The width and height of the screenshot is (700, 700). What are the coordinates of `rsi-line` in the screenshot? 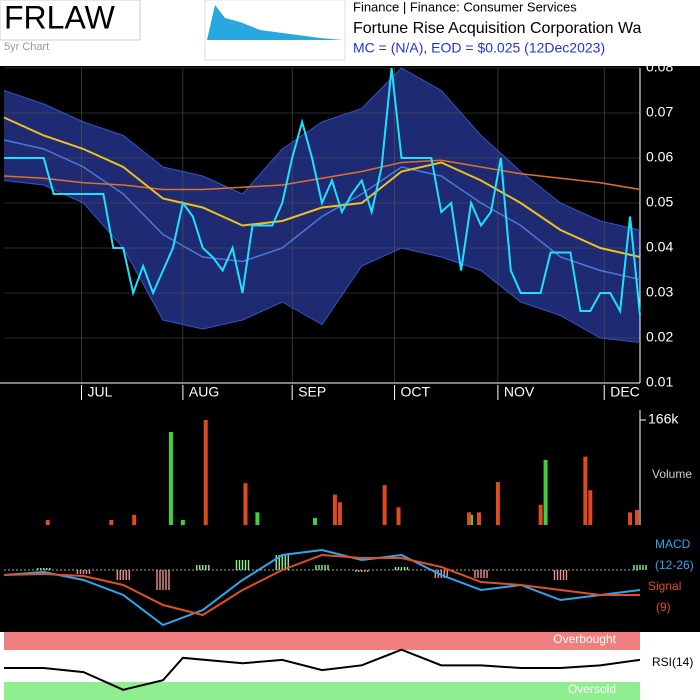 It's located at (322, 669).